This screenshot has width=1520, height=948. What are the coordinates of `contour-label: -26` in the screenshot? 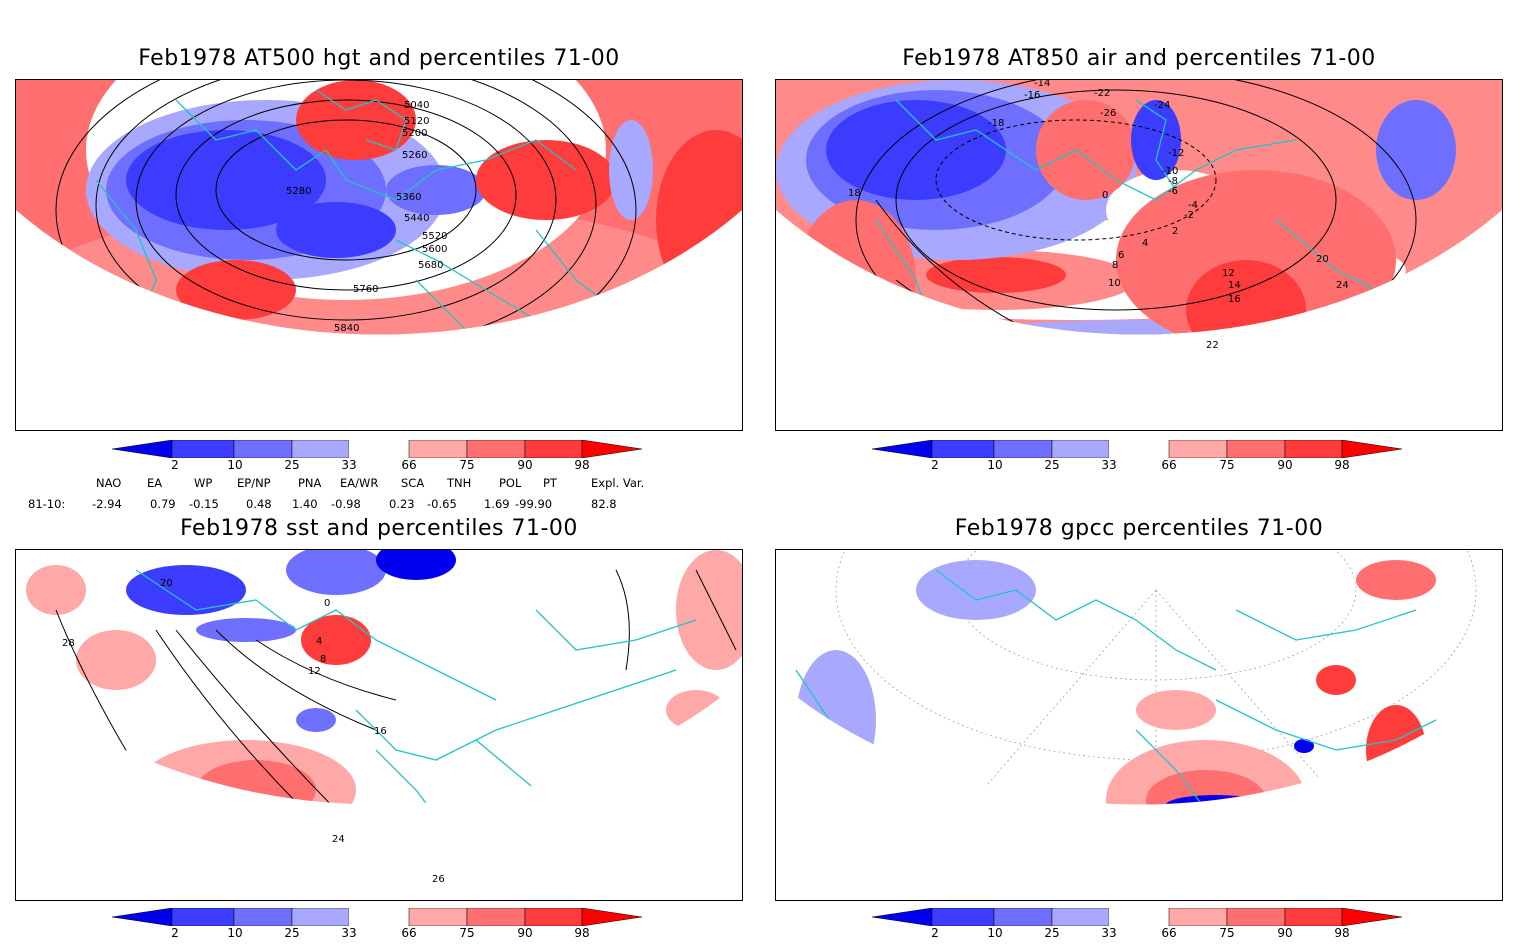 It's located at (1108, 113).